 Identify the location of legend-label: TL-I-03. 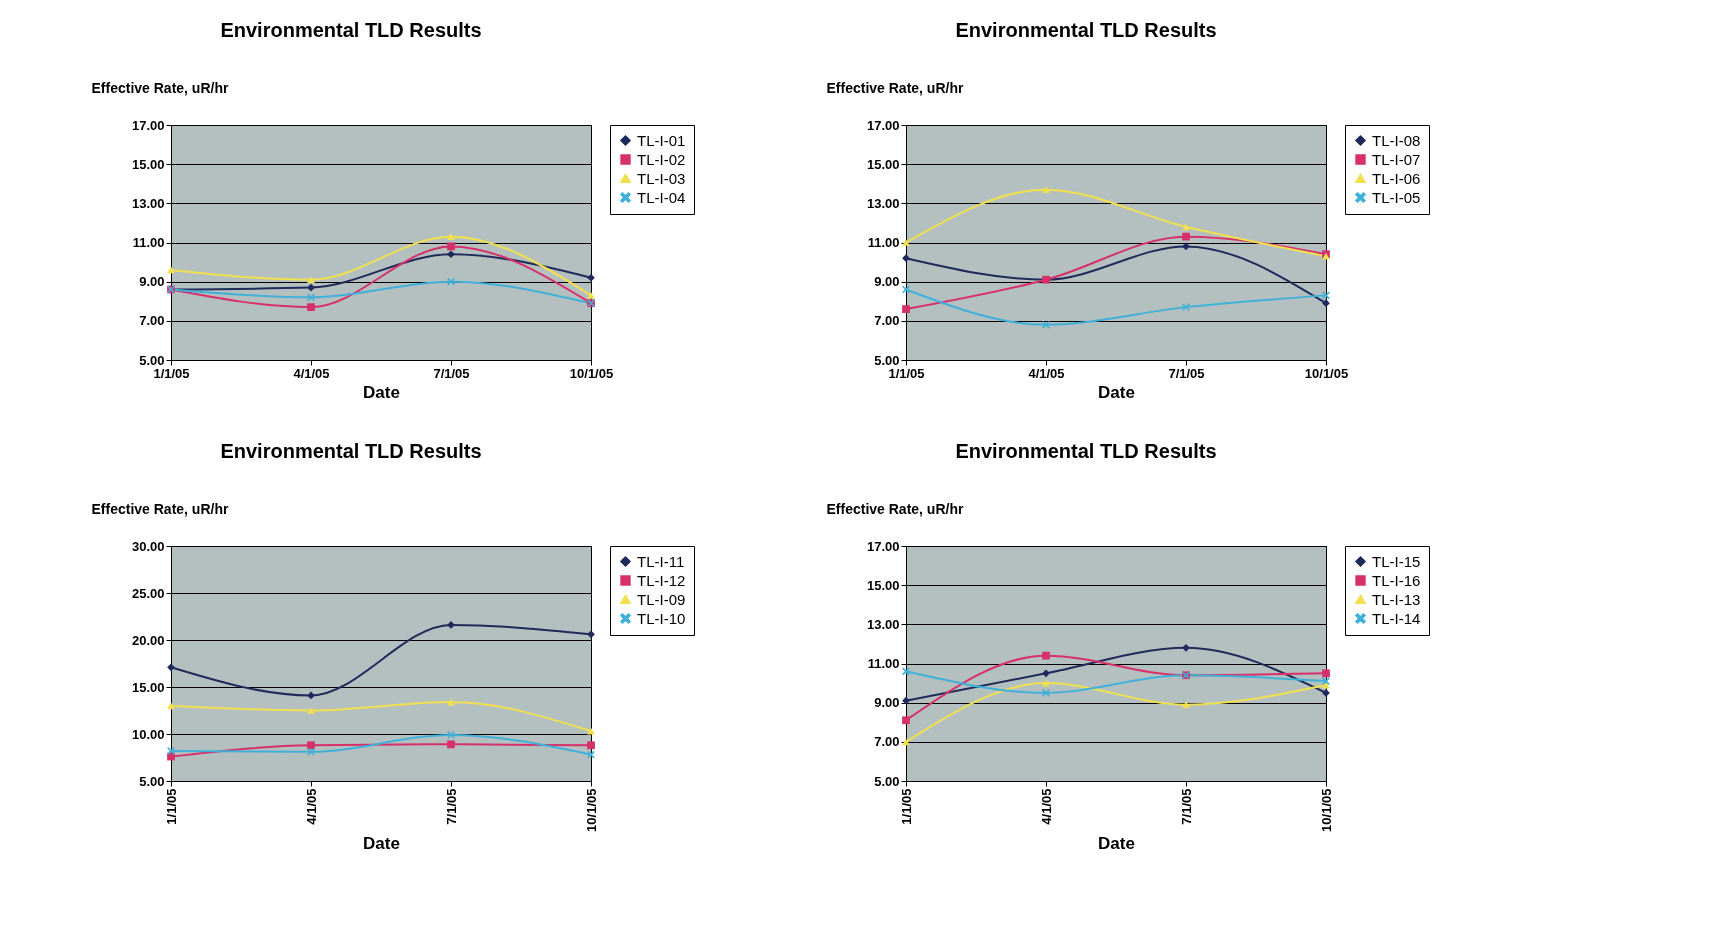
(661, 178).